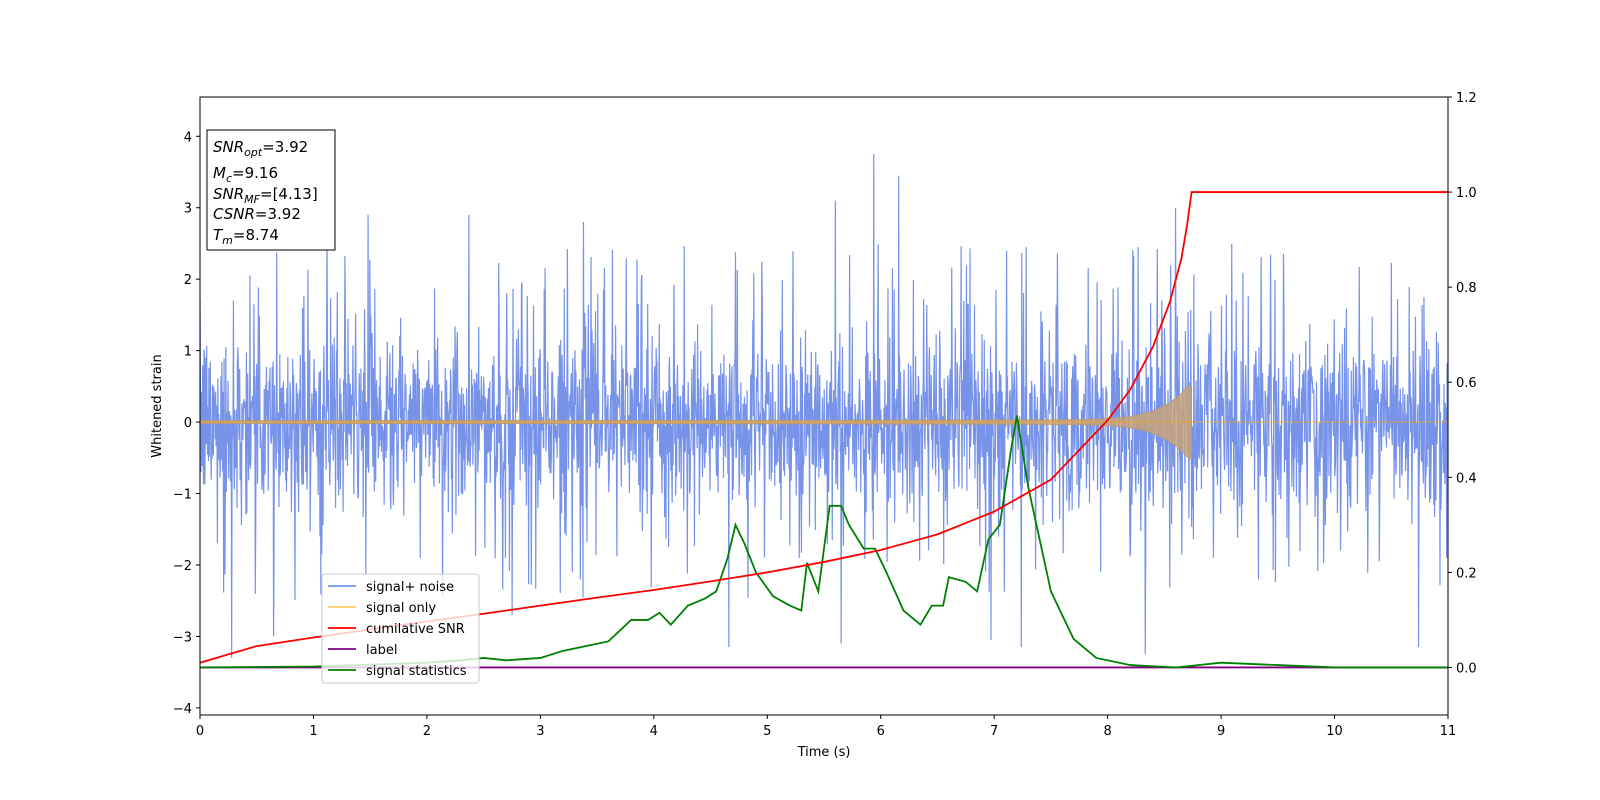 This screenshot has height=800, width=1600. What do you see at coordinates (188, 352) in the screenshot?
I see `y-tick-label-left: 1` at bounding box center [188, 352].